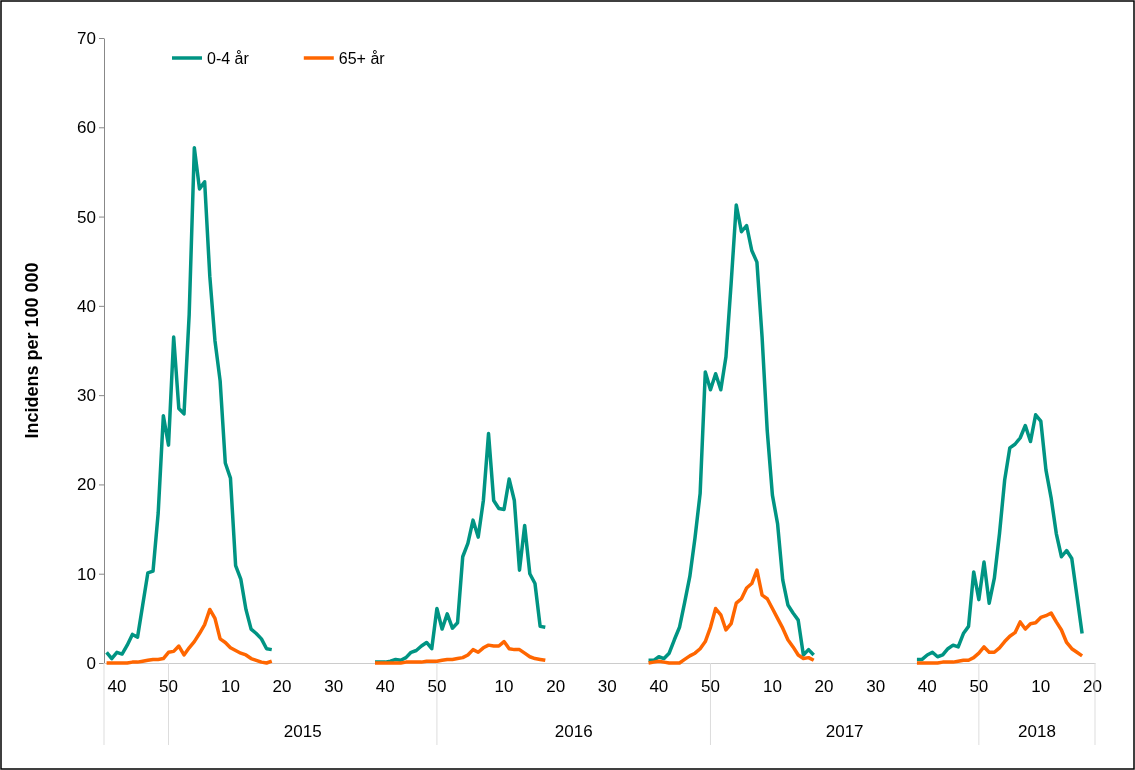 The height and width of the screenshot is (770, 1135). What do you see at coordinates (86, 217) in the screenshot?
I see `y-tick-label: 50` at bounding box center [86, 217].